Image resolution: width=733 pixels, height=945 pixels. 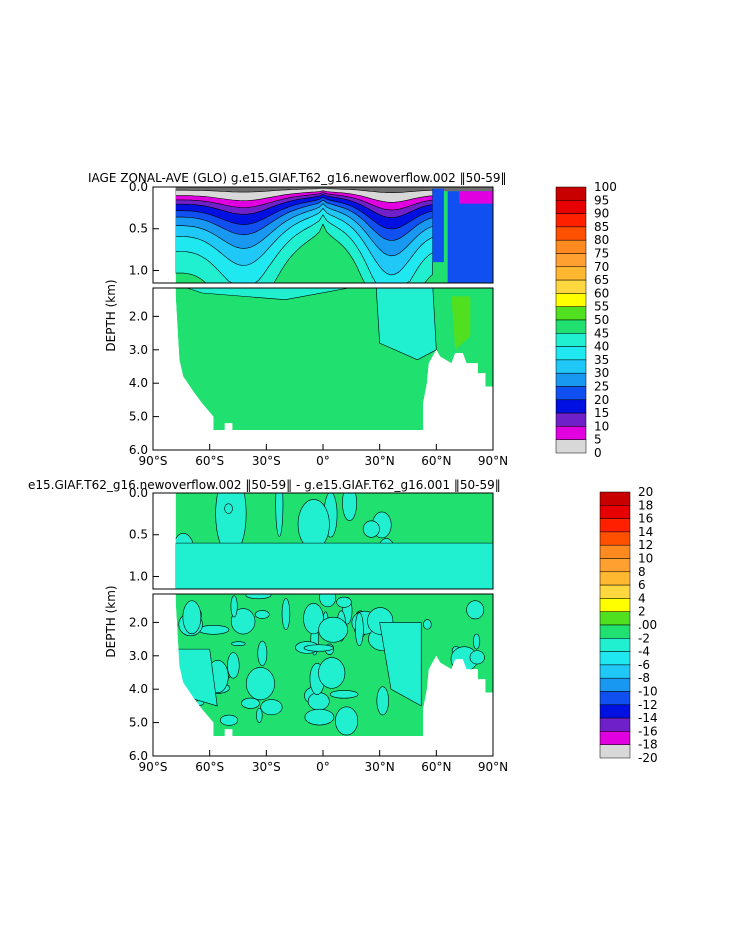 I want to click on x-tick-label: 90°N, so click(x=493, y=461).